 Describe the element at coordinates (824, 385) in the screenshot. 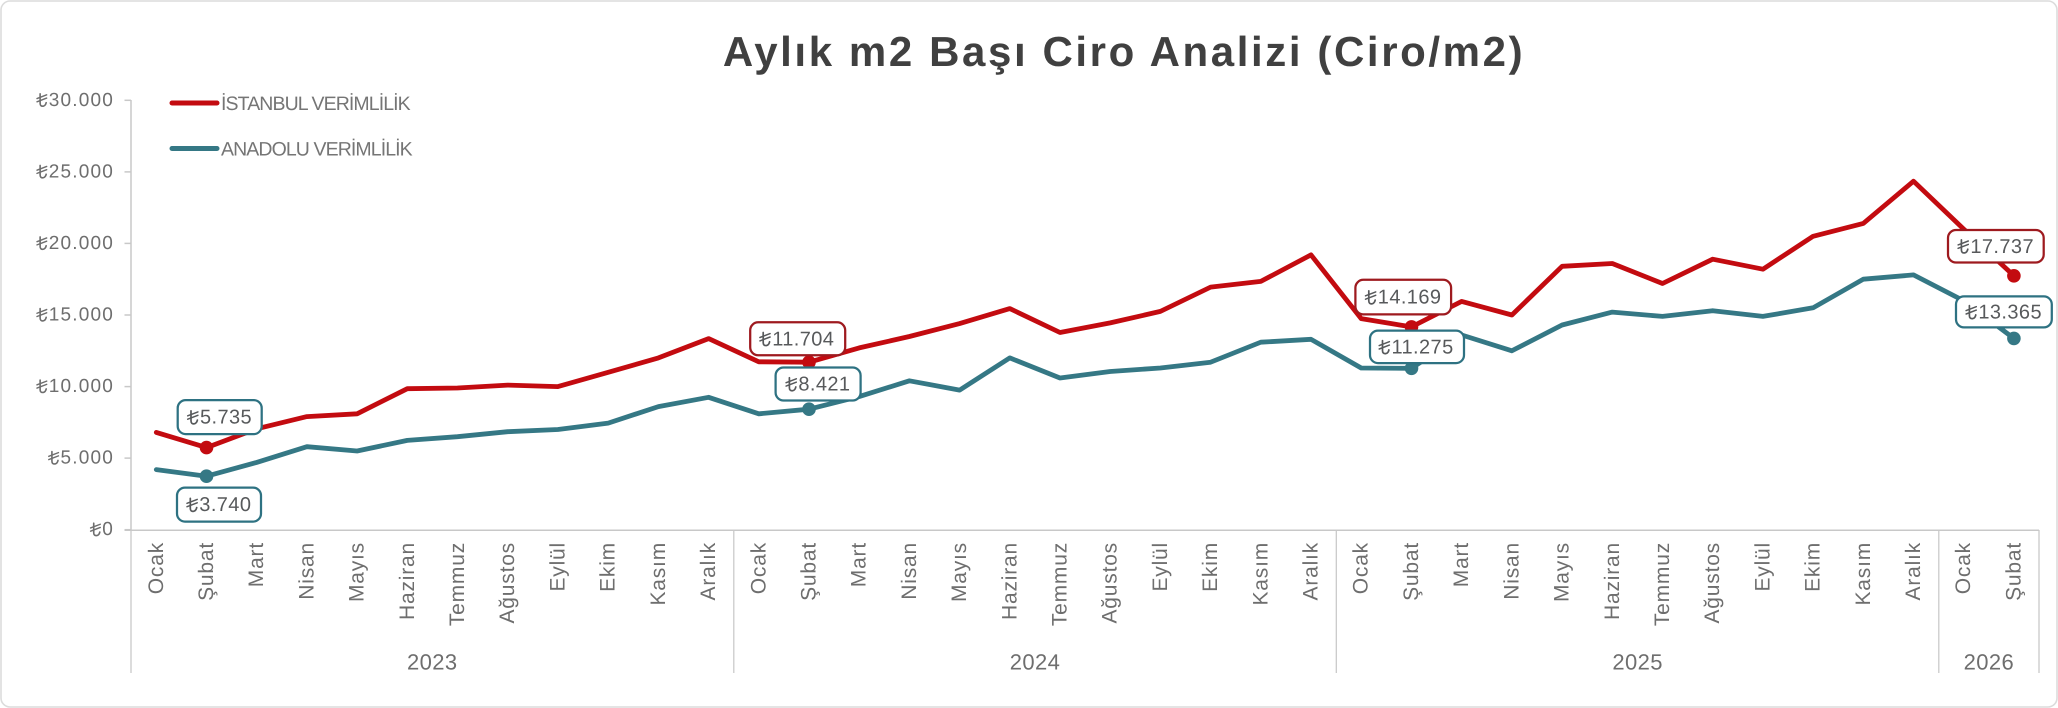

I see `svg-text: 8.421` at that location.